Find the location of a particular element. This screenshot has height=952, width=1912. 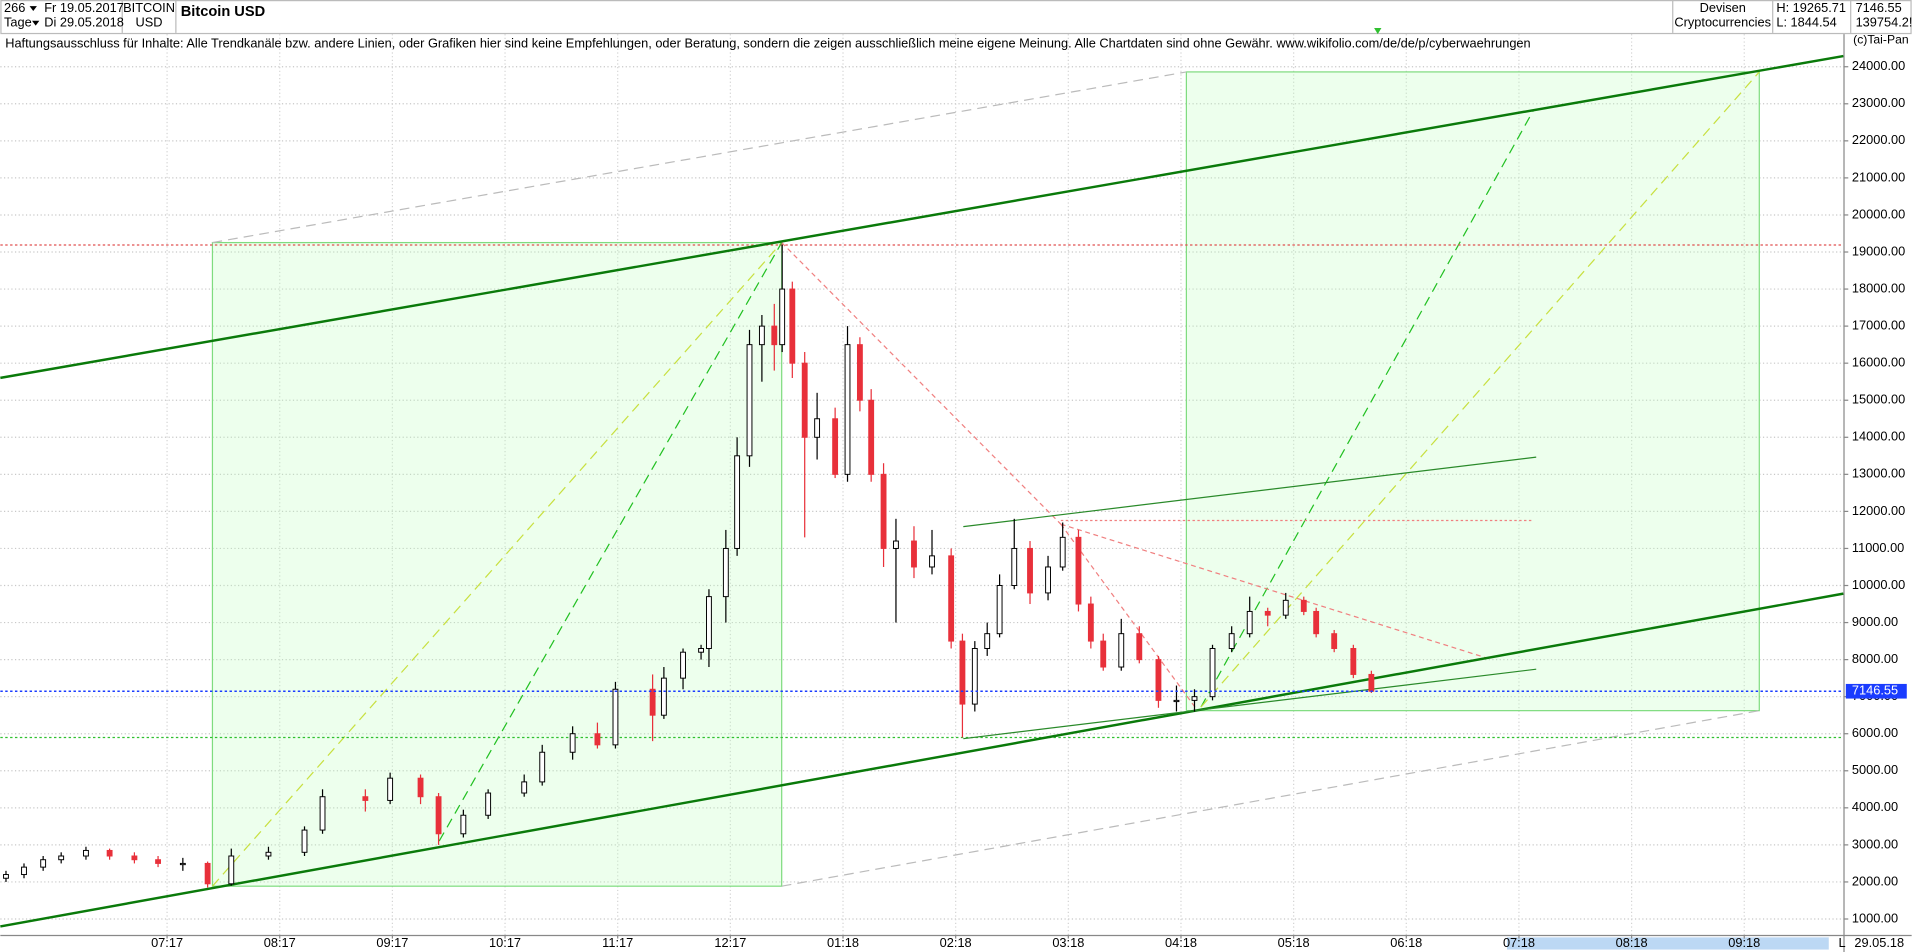

y-tick-label: 15000.00 is located at coordinates (1878, 399).